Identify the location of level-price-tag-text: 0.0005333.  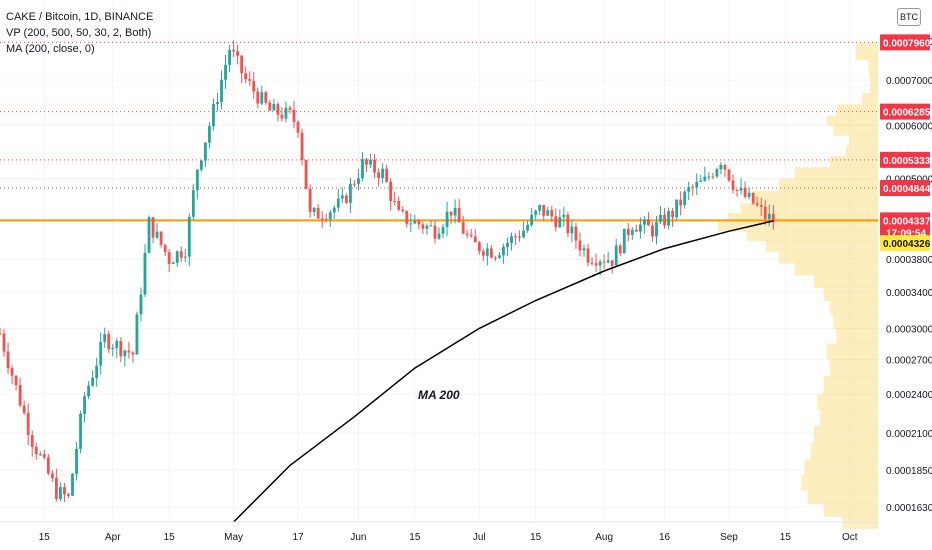
(907, 161).